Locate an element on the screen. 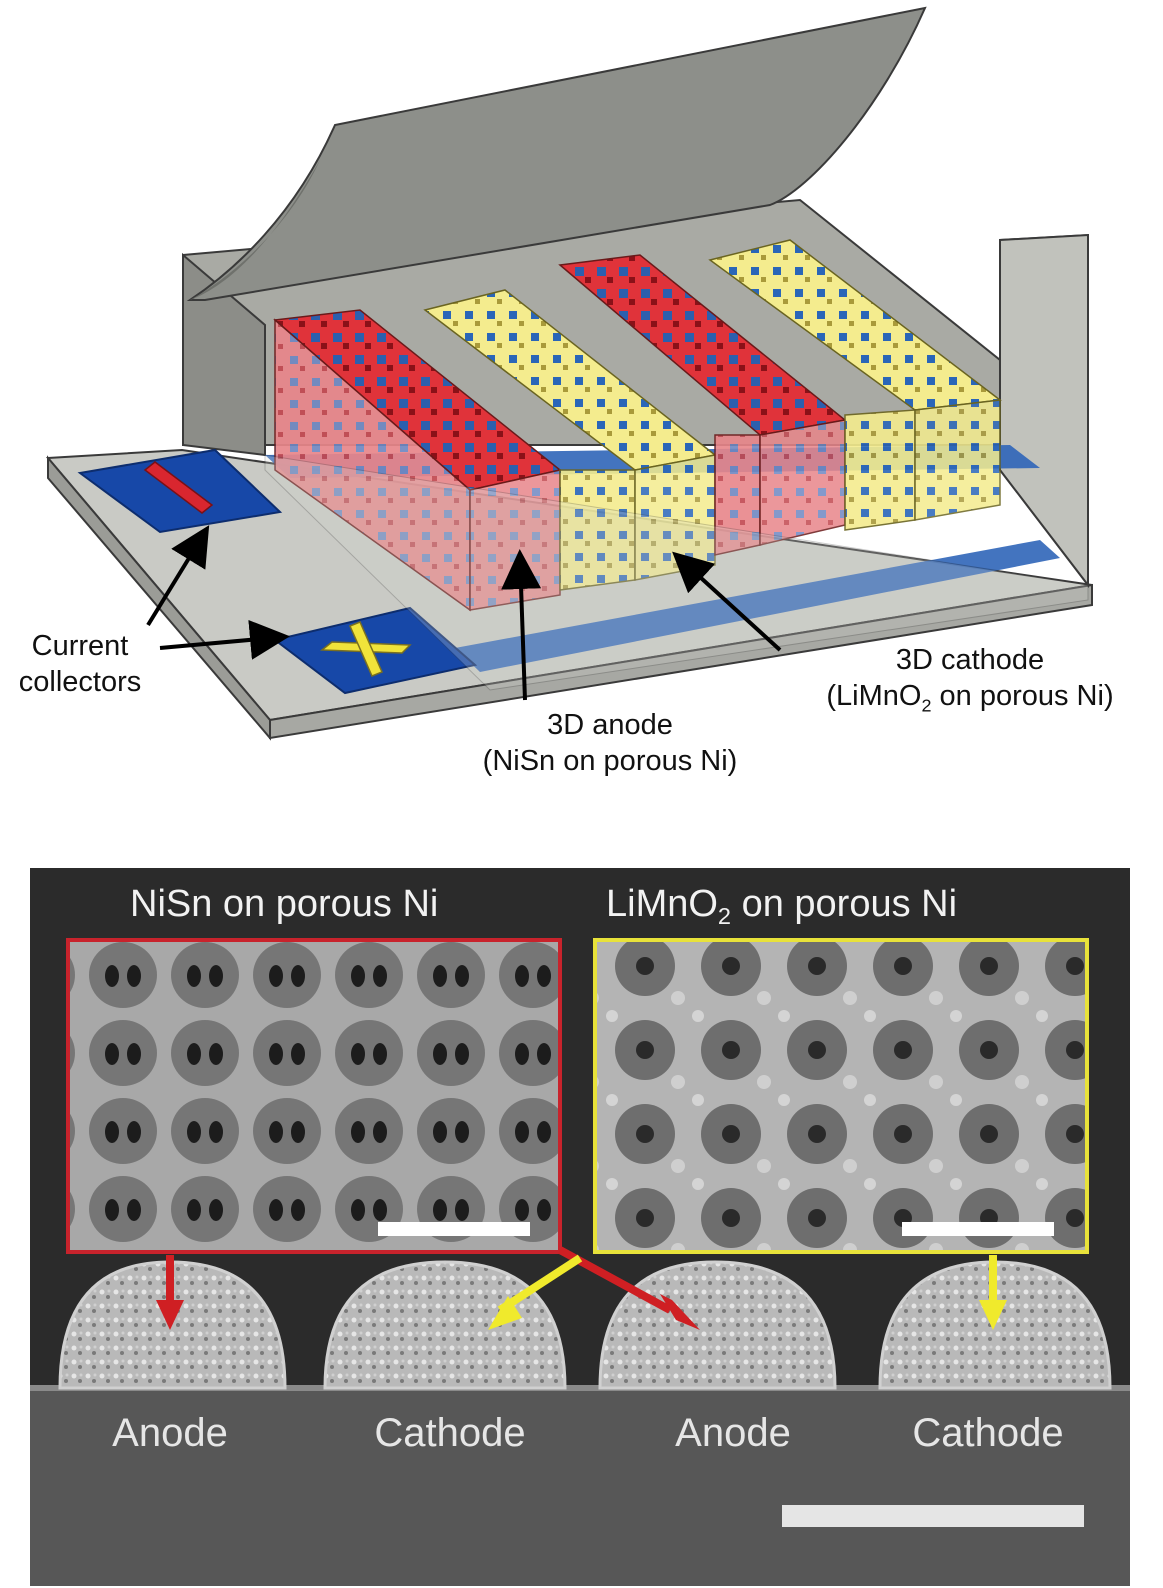 Image resolution: width=1163 pixels, height=1588 pixels. positive-symbol is located at coordinates (365, 649).